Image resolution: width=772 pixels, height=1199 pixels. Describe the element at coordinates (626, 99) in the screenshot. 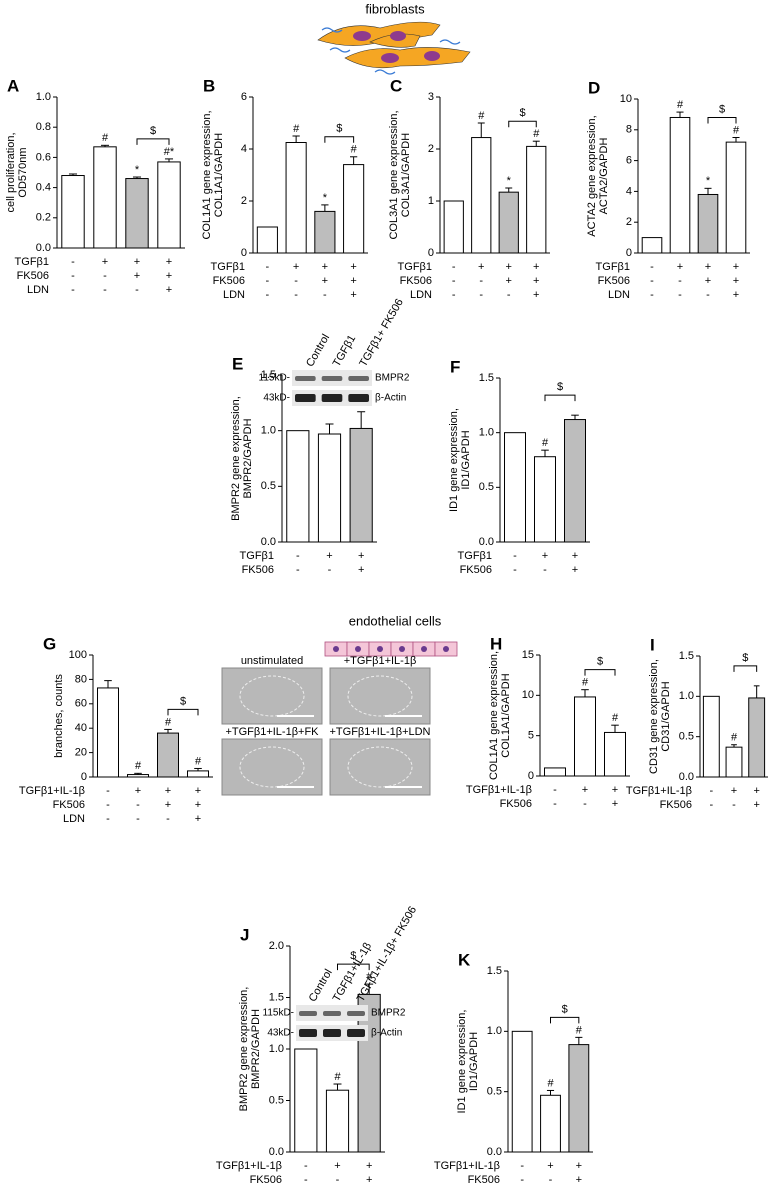

I see `y-tick-label: 10` at that location.